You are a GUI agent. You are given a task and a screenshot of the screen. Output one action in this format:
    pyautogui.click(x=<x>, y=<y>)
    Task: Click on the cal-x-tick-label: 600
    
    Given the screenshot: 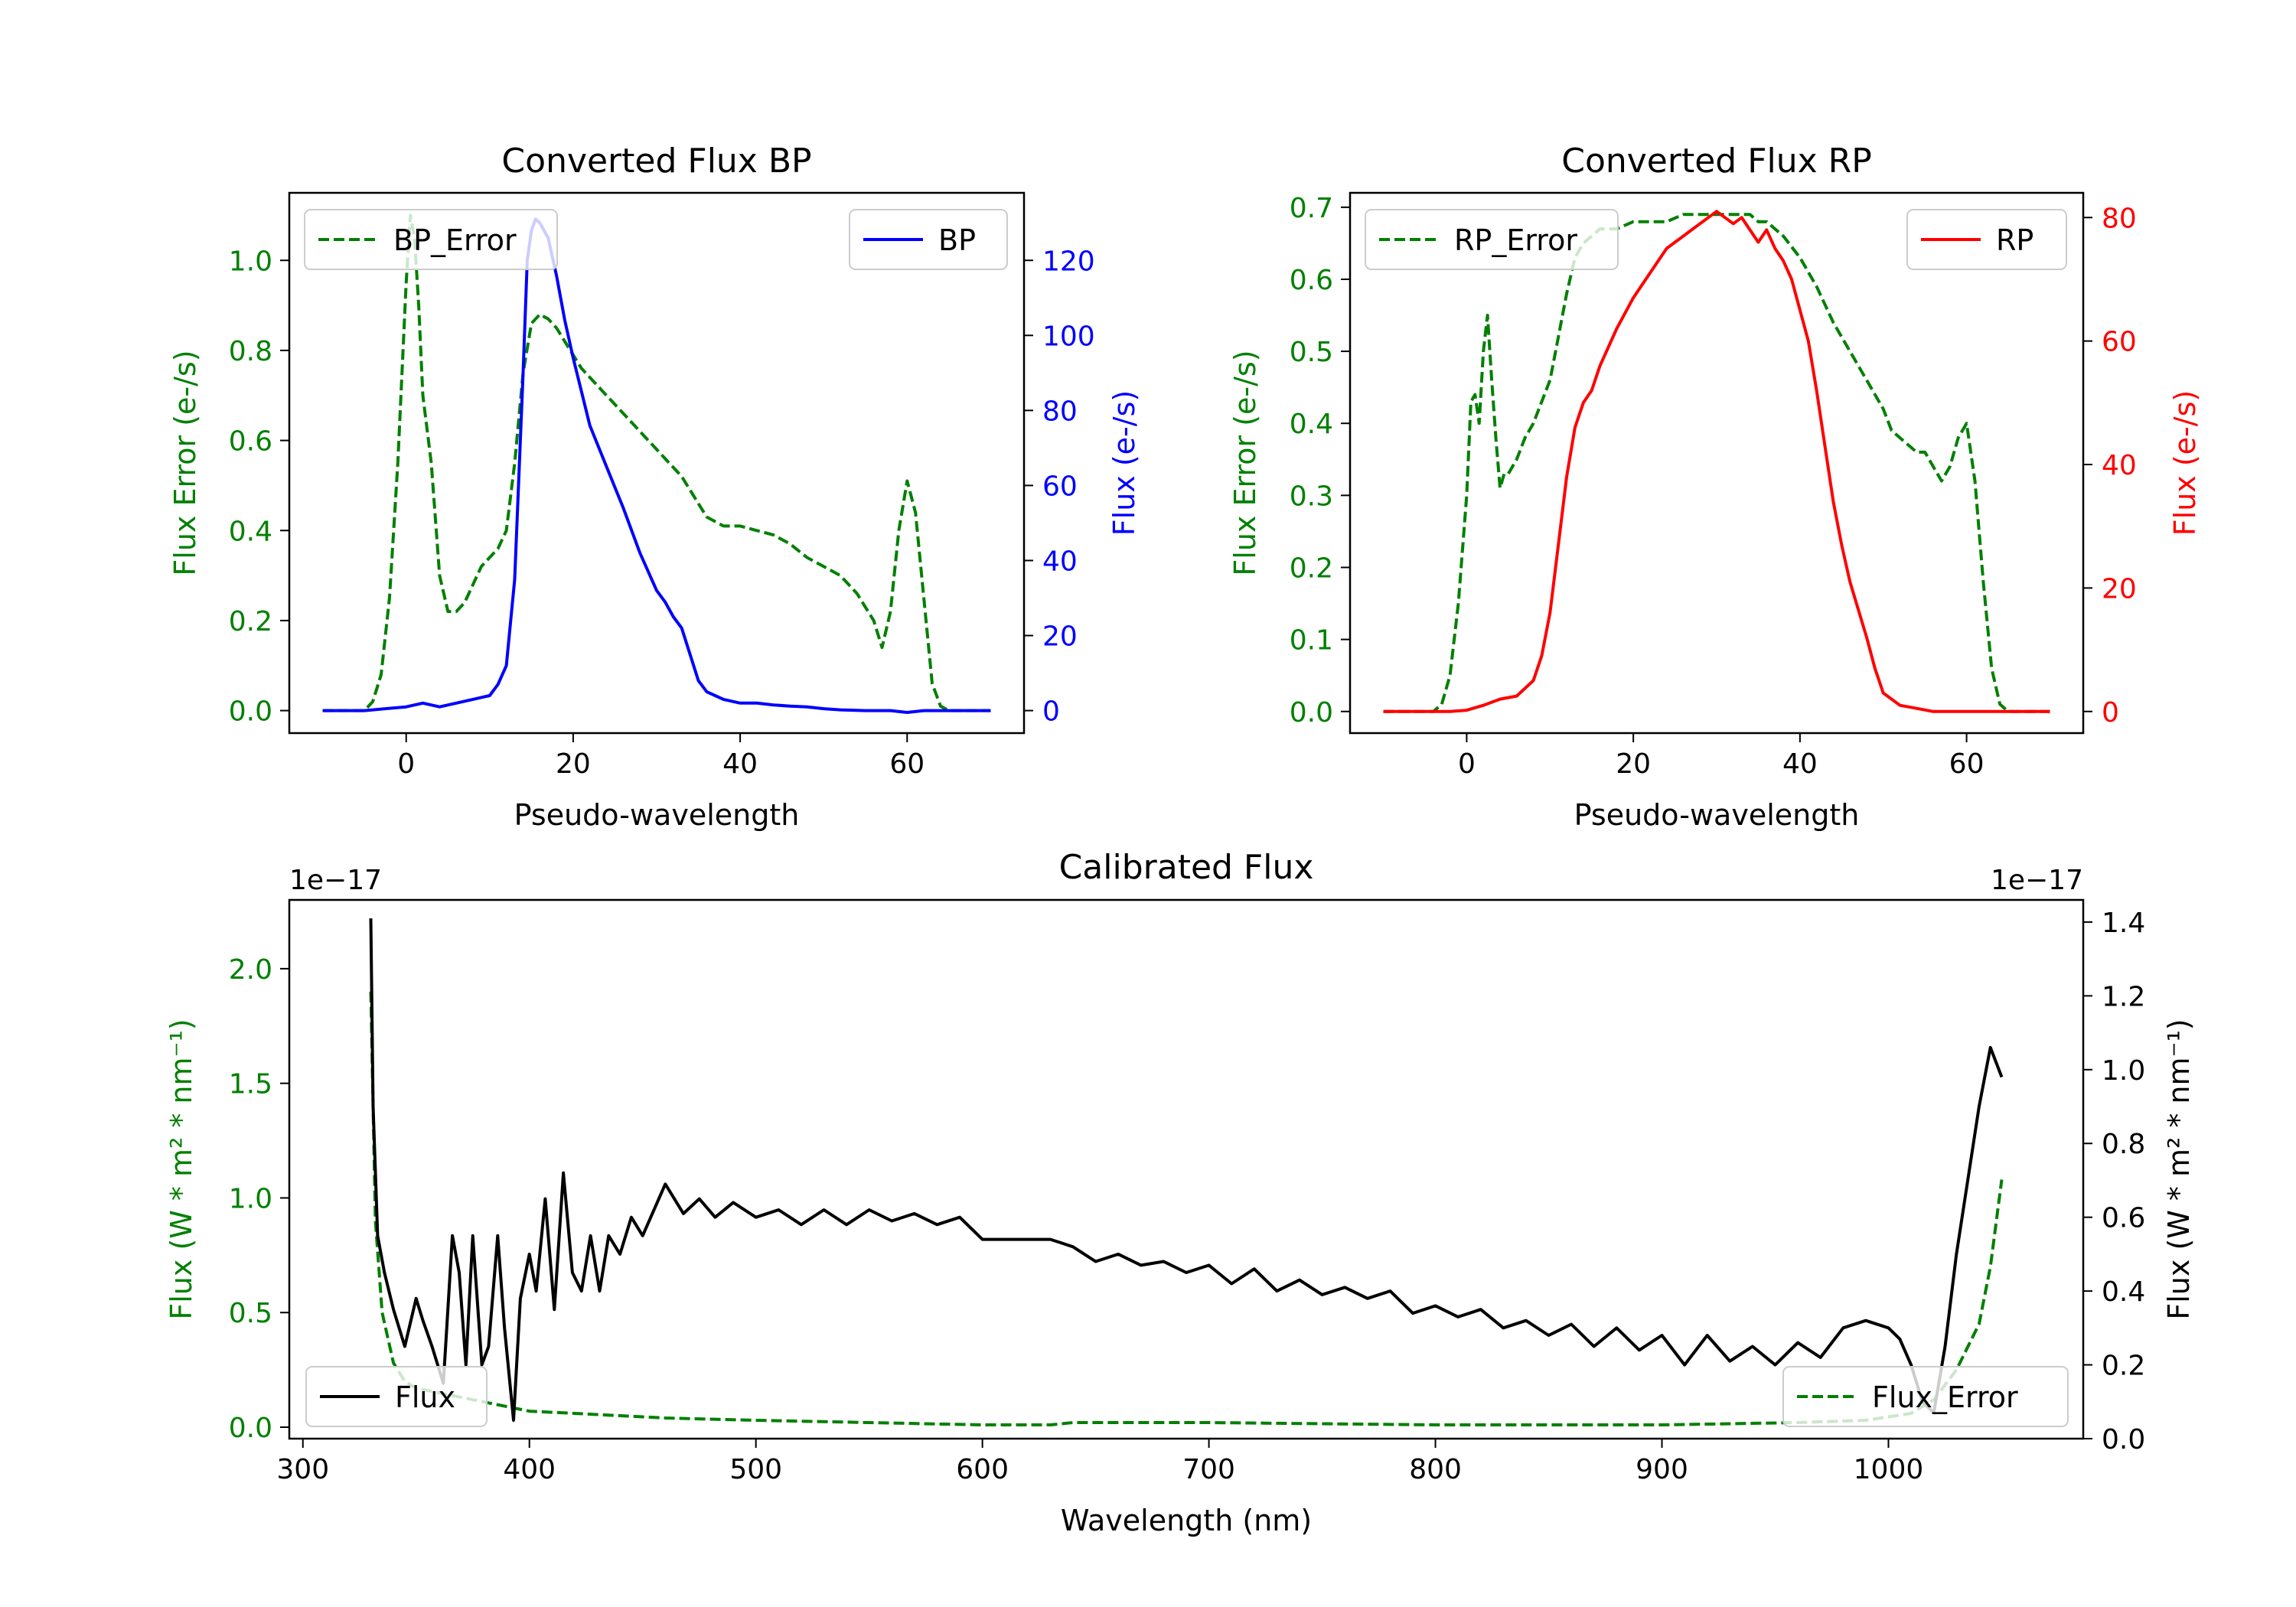 What is the action you would take?
    pyautogui.click(x=982, y=1470)
    